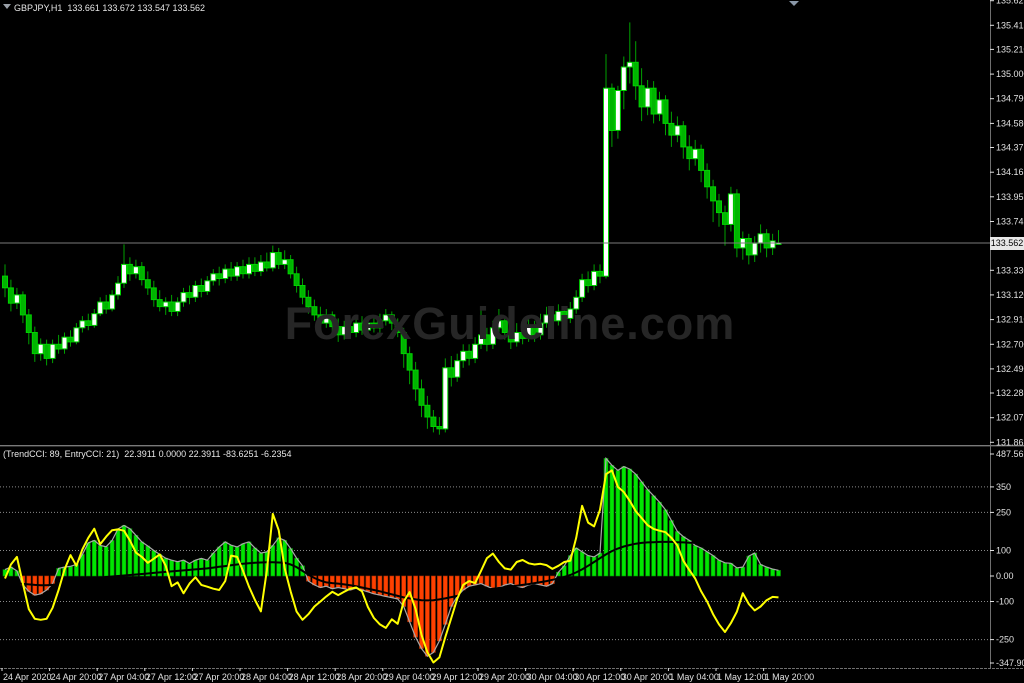  What do you see at coordinates (1010, 172) in the screenshot?
I see `price-tick-label: 134.165` at bounding box center [1010, 172].